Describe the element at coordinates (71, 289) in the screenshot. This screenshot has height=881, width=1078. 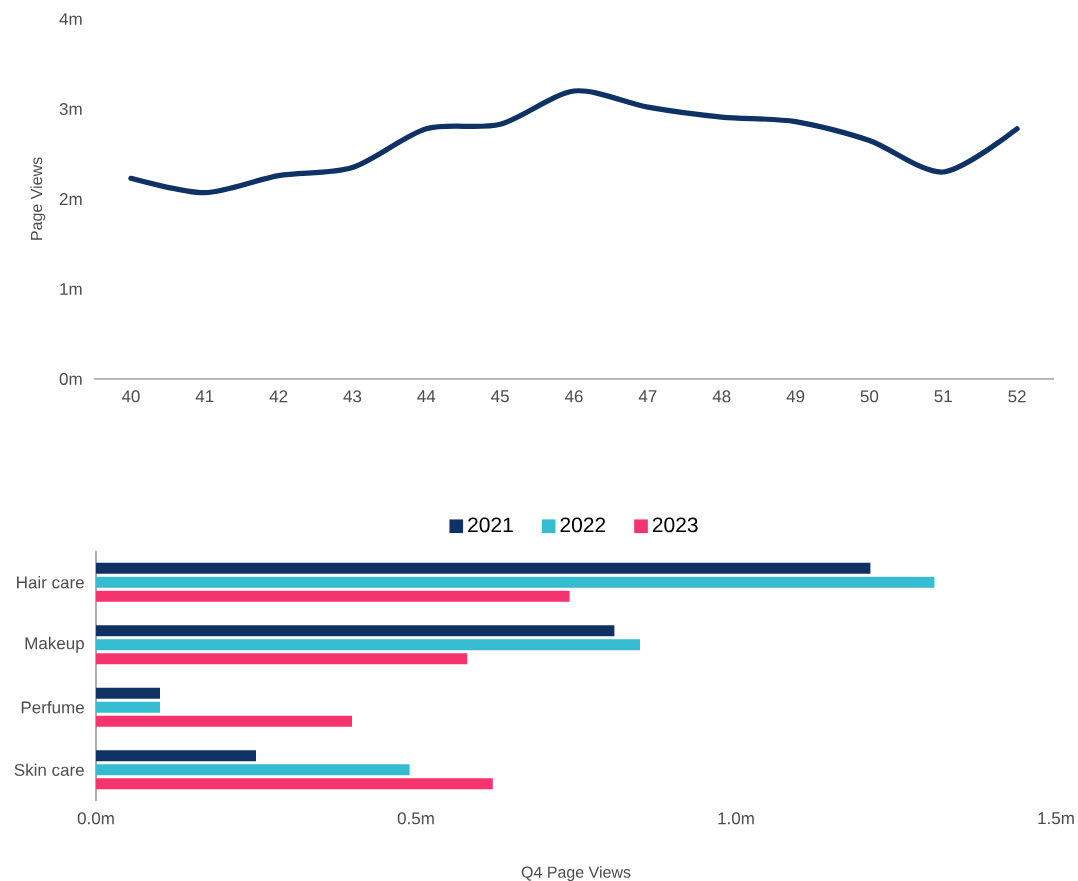
I see `y-tick-label: 1m` at that location.